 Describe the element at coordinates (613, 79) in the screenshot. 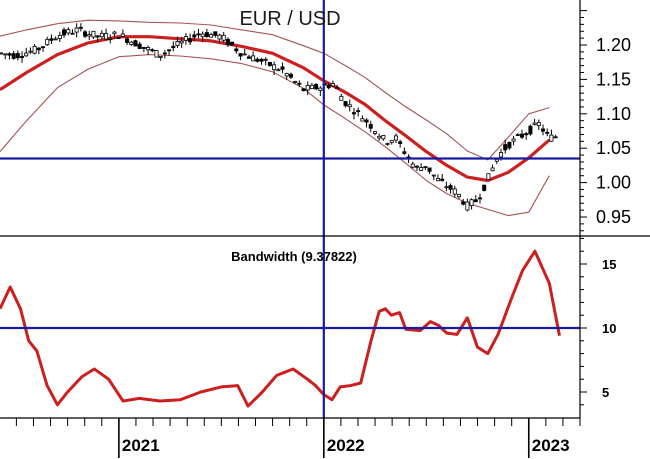

I see `price-tick-label: 1.15` at that location.